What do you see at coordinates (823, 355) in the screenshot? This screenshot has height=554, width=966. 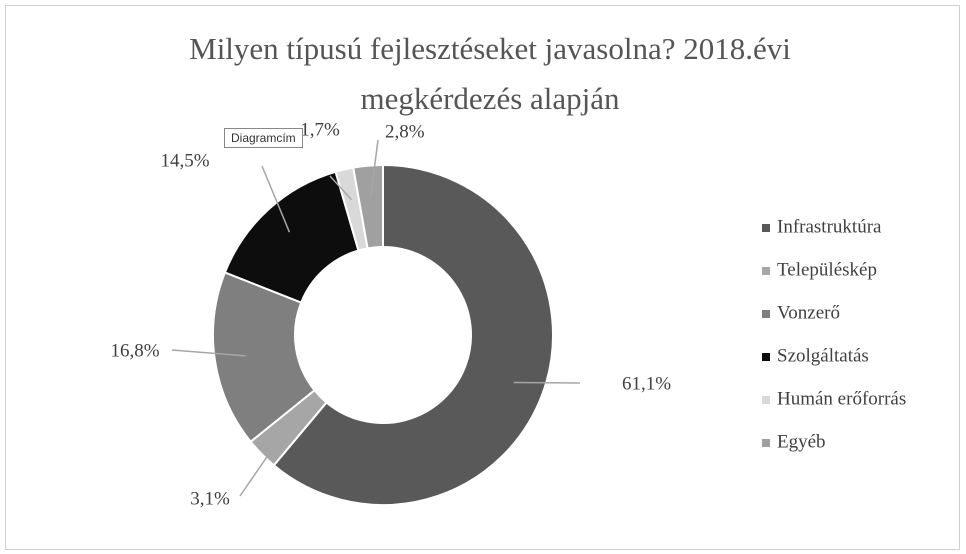 I see `legend-label: Szolgáltatás` at bounding box center [823, 355].